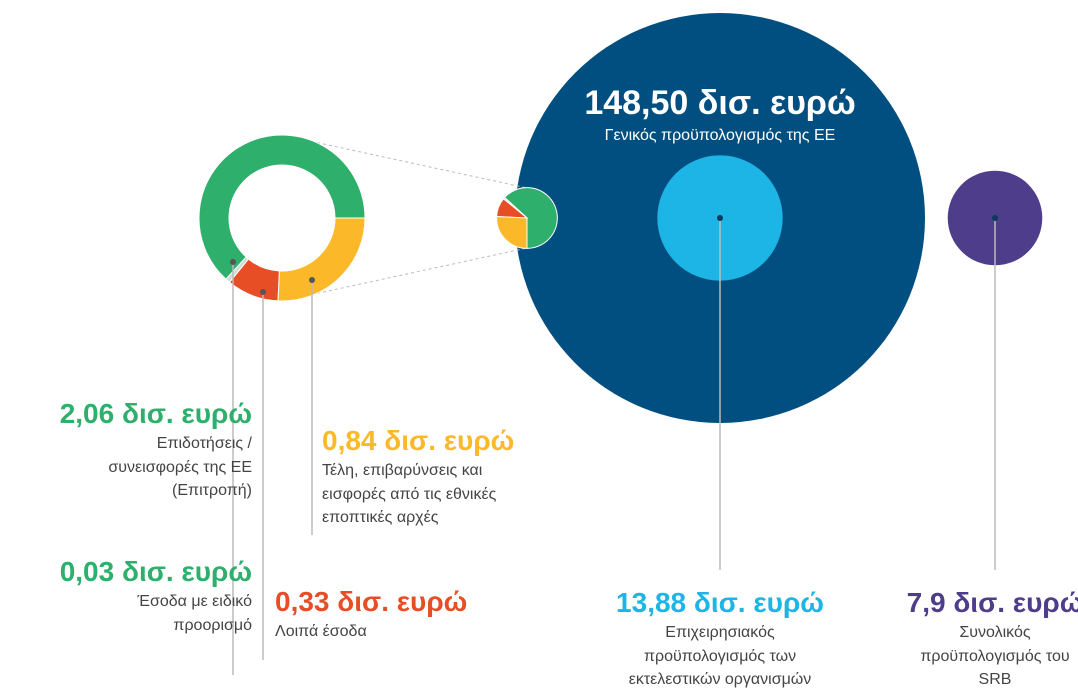 The image size is (1078, 693). Describe the element at coordinates (155, 413) in the screenshot. I see `value-label: 2,06 δισ. ευρώ` at that location.